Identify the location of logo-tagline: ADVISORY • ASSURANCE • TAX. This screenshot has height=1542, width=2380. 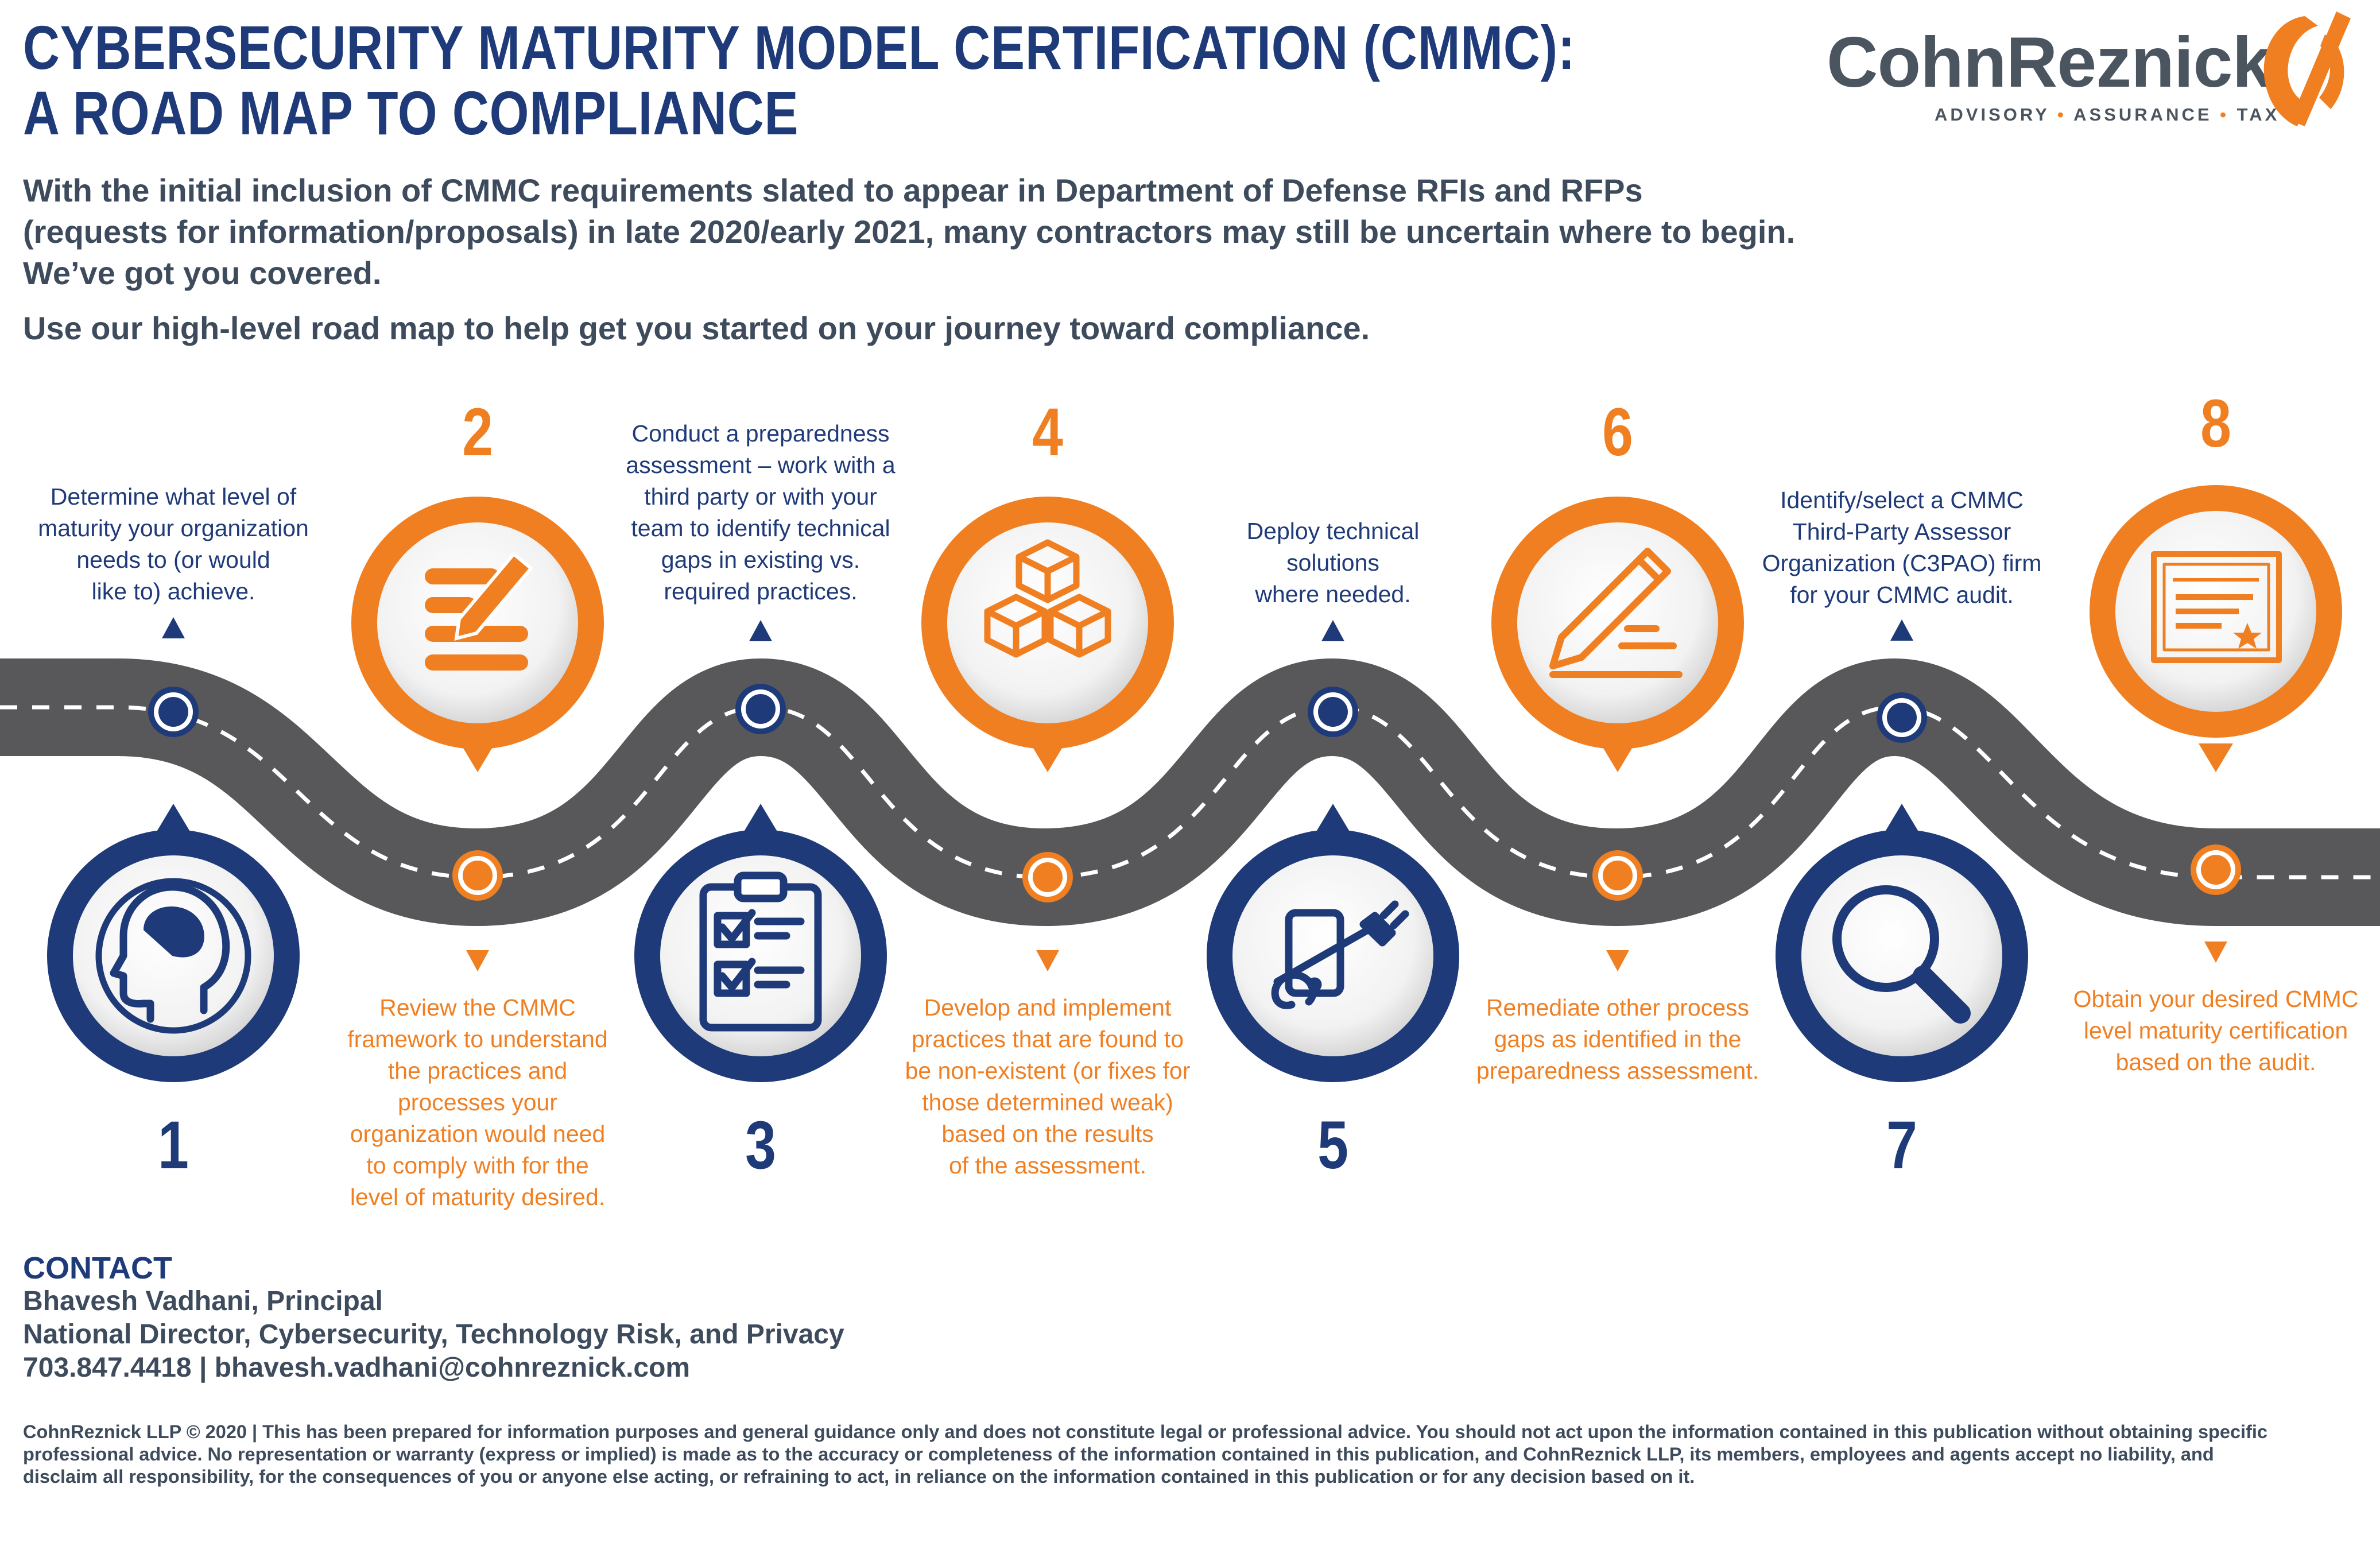
(2107, 114).